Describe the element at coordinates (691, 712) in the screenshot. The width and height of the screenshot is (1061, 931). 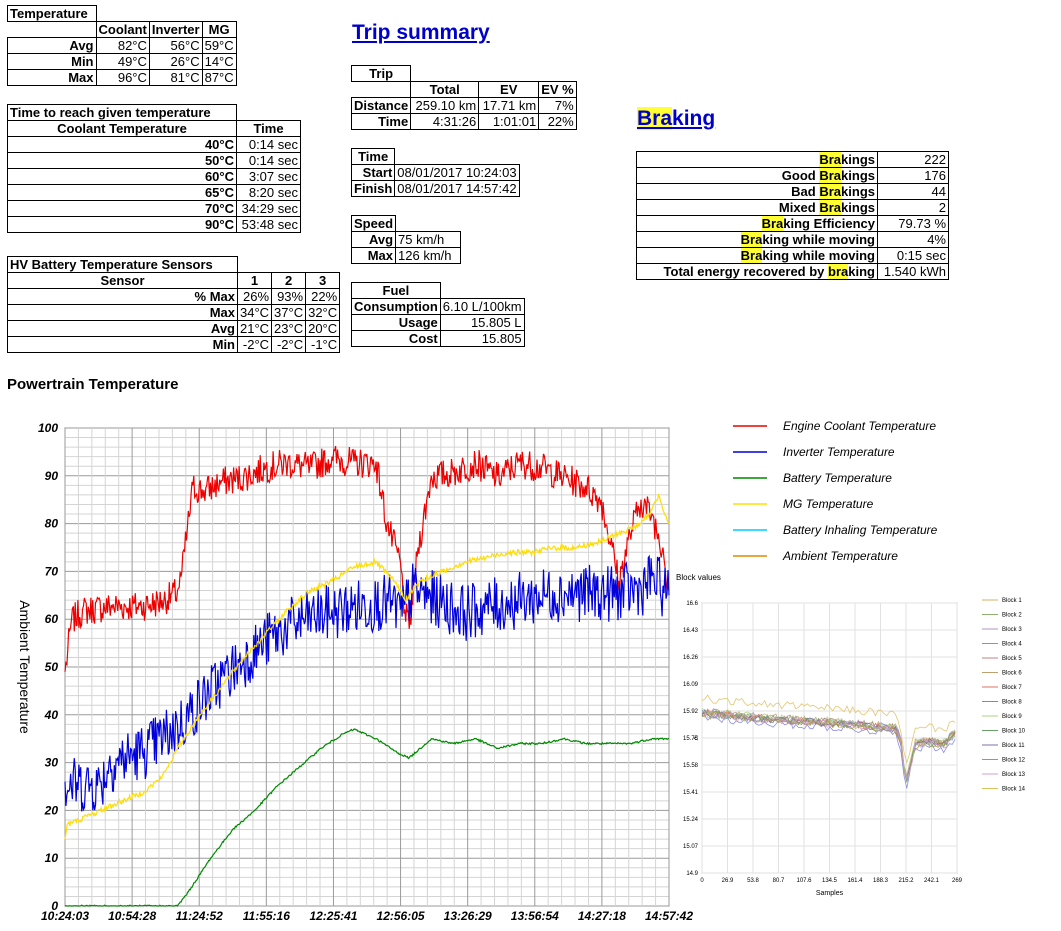
I see `block-y-tick: 15.92` at that location.